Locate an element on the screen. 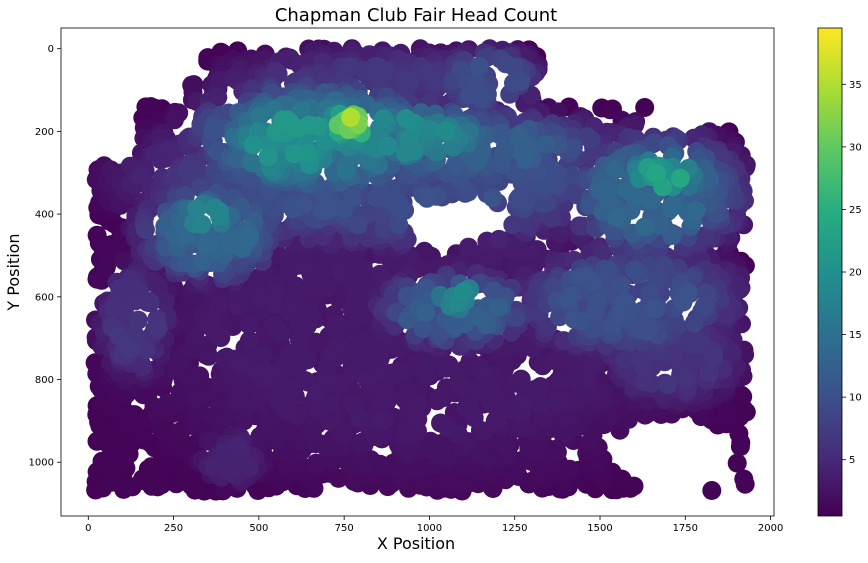 The image size is (868, 563). colorbar-tick-label: 20 is located at coordinates (855, 273).